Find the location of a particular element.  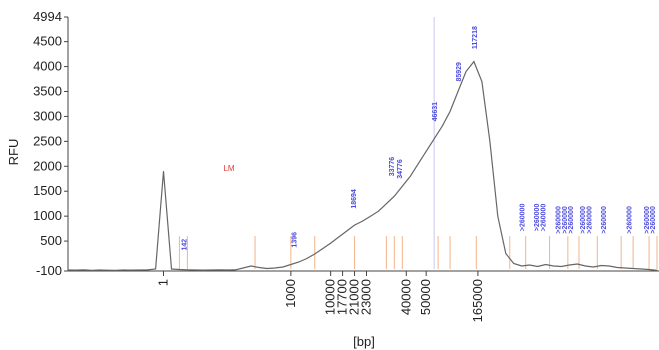

peak-label: 34776 is located at coordinates (400, 169).